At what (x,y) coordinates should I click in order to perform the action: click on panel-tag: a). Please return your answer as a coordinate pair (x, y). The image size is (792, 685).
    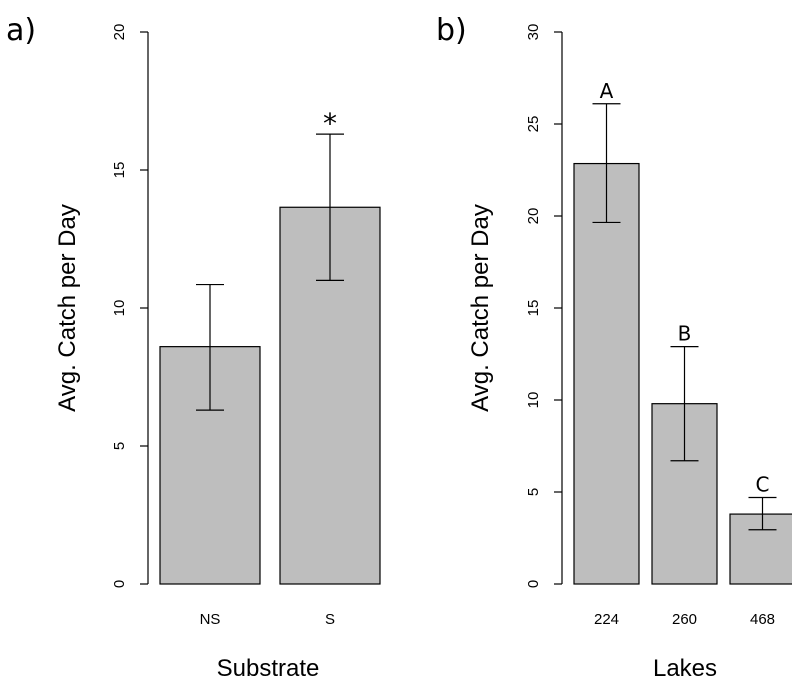
    Looking at the image, I should click on (21, 30).